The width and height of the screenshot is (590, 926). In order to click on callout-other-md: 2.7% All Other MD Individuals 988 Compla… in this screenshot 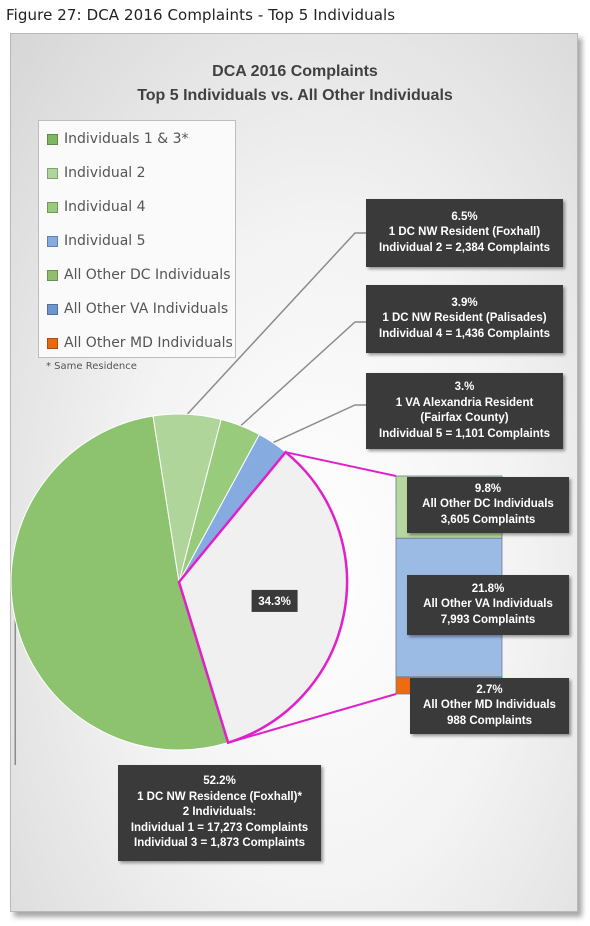, I will do `click(489, 706)`.